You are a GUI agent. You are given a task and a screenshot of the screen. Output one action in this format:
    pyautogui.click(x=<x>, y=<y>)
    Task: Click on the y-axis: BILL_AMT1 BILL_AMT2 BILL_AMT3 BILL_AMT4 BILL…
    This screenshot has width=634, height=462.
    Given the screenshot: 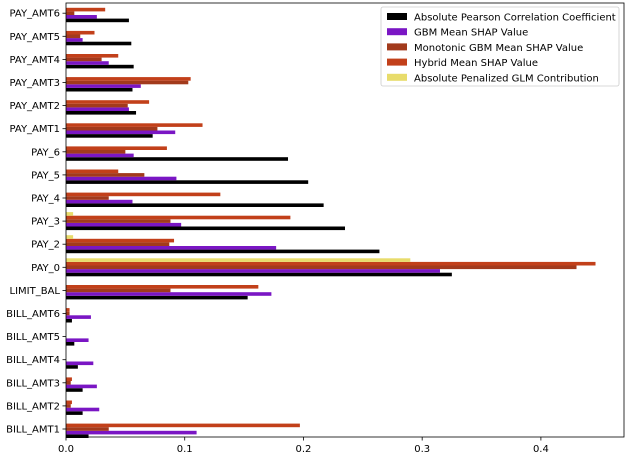 What is the action you would take?
    pyautogui.click(x=36, y=222)
    